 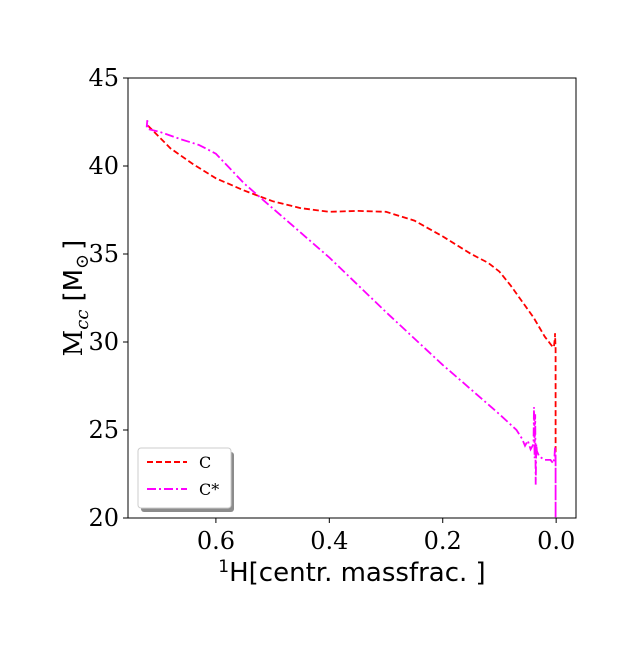 I want to click on y-tick-label: 45, so click(x=103, y=78).